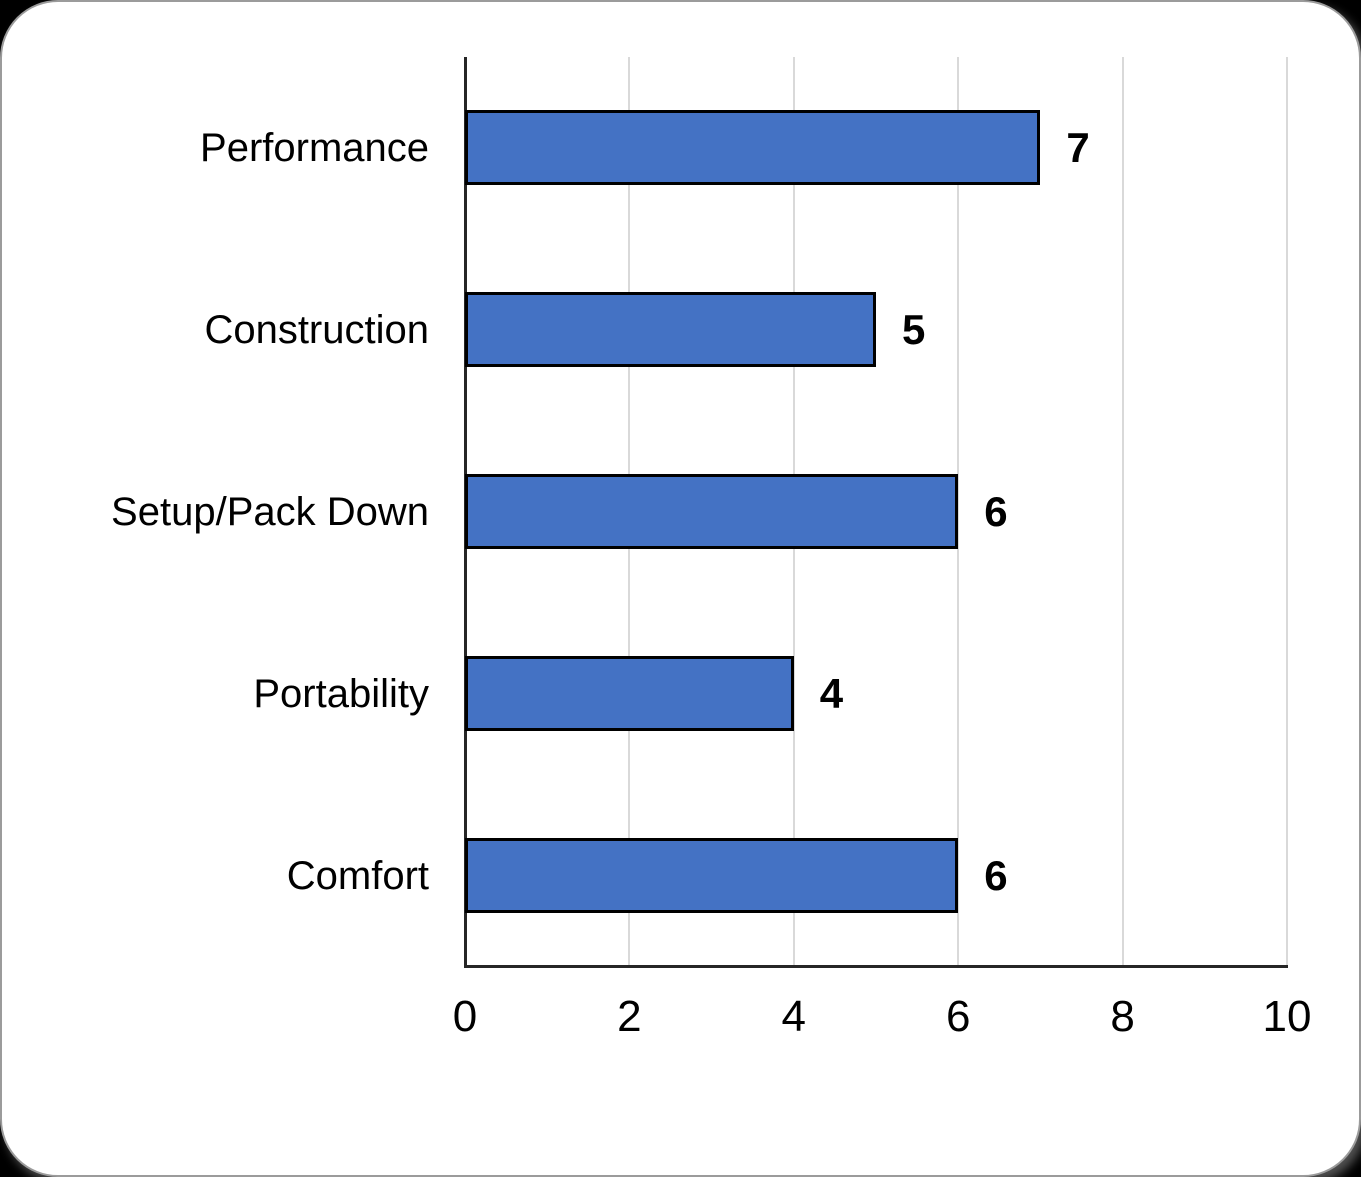 This screenshot has width=1361, height=1177. What do you see at coordinates (629, 1016) in the screenshot?
I see `x-tick-label: 2` at bounding box center [629, 1016].